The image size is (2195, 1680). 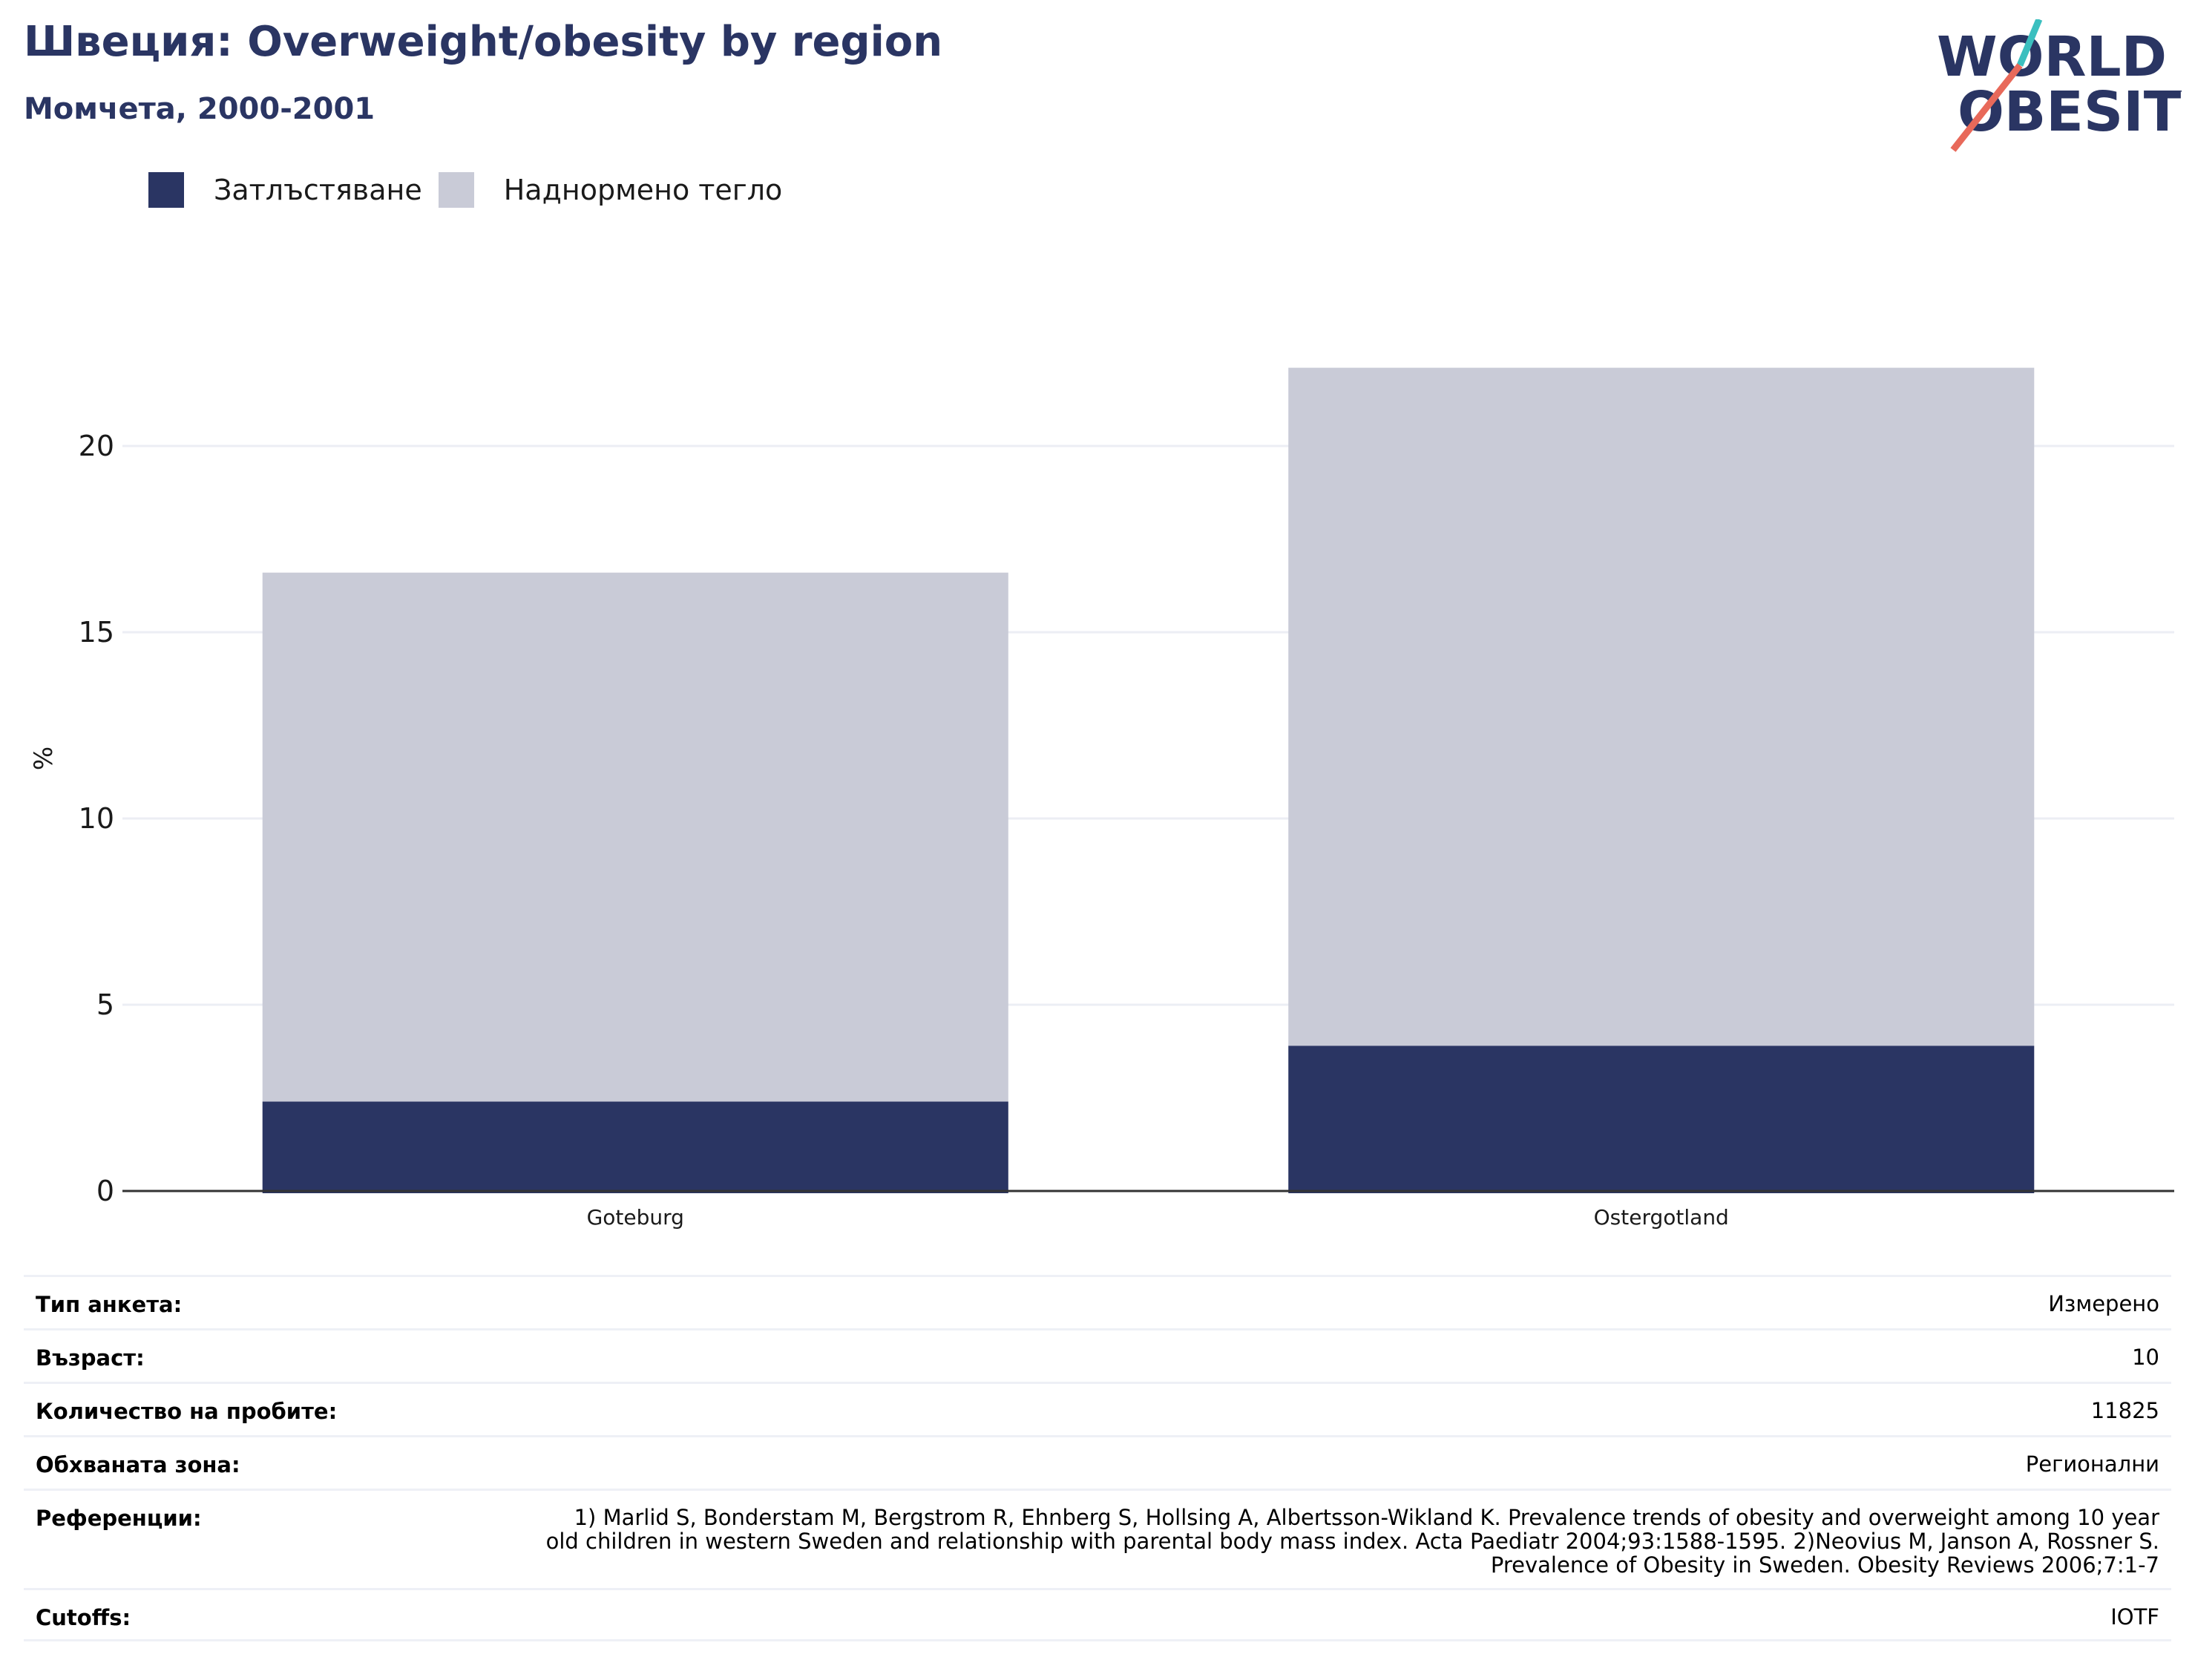 What do you see at coordinates (2145, 1358) in the screenshot?
I see `info-value: 10` at bounding box center [2145, 1358].